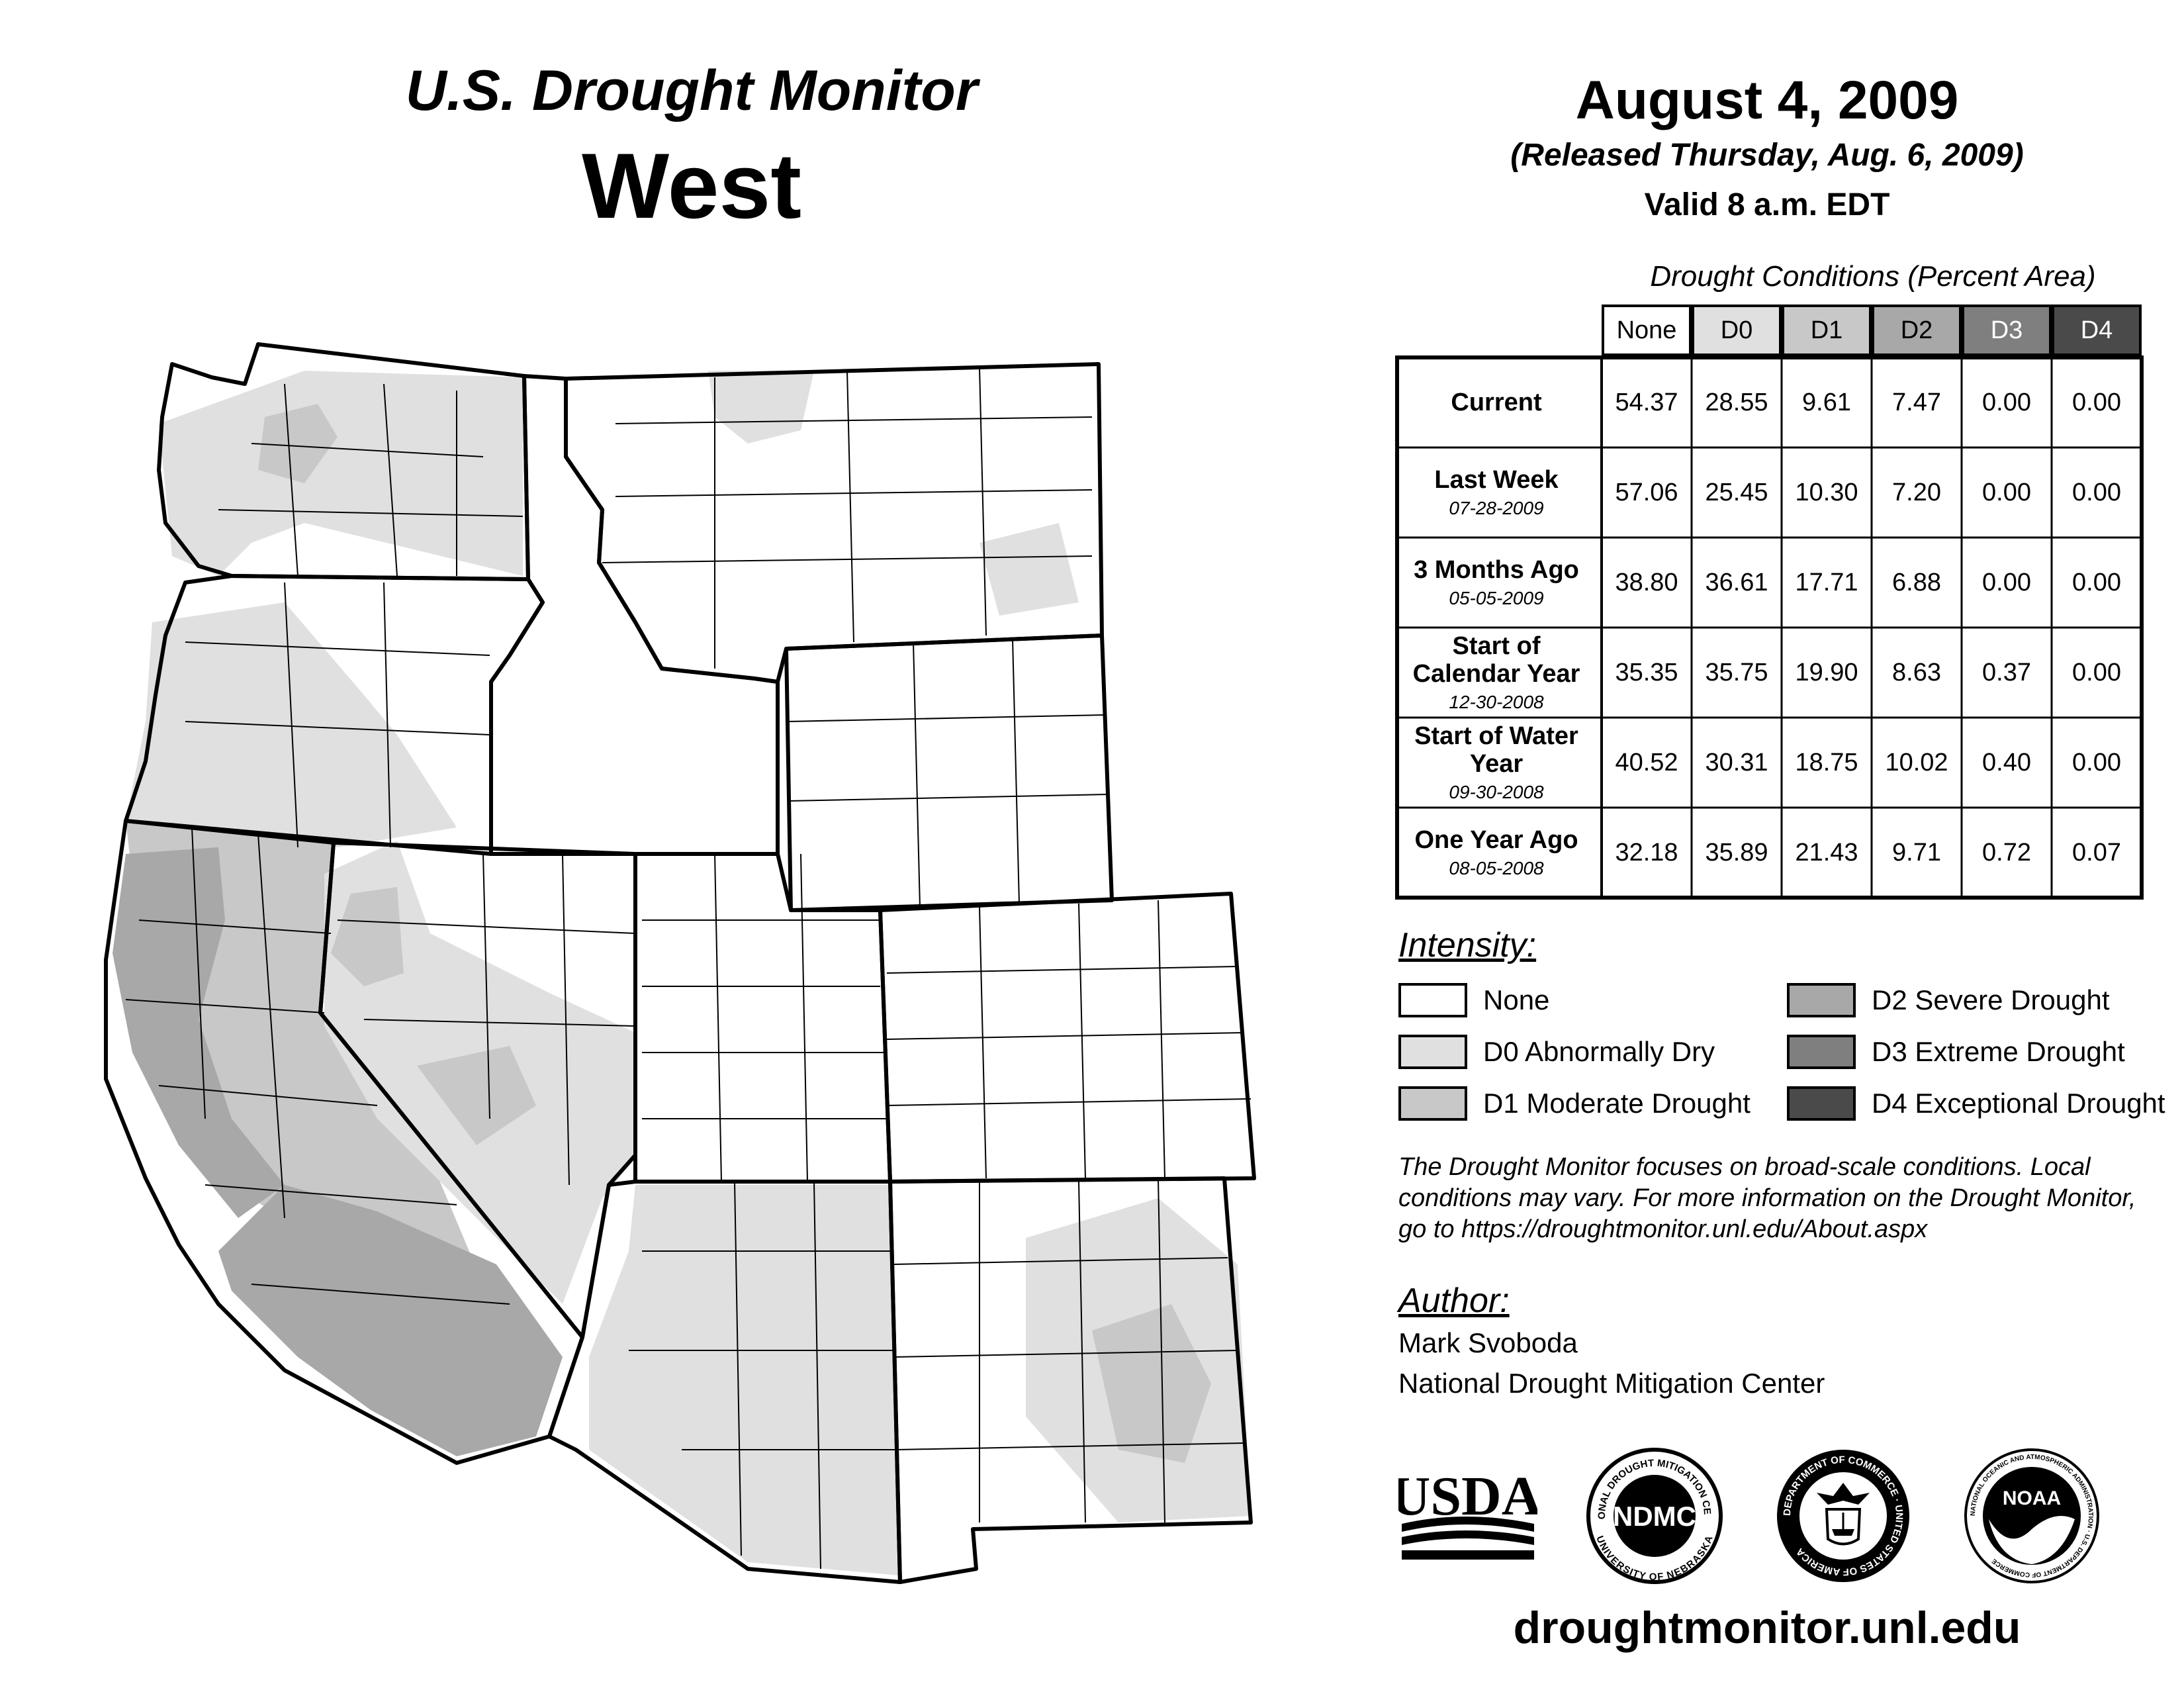  I want to click on valid-date: August 4, 2009, so click(1767, 100).